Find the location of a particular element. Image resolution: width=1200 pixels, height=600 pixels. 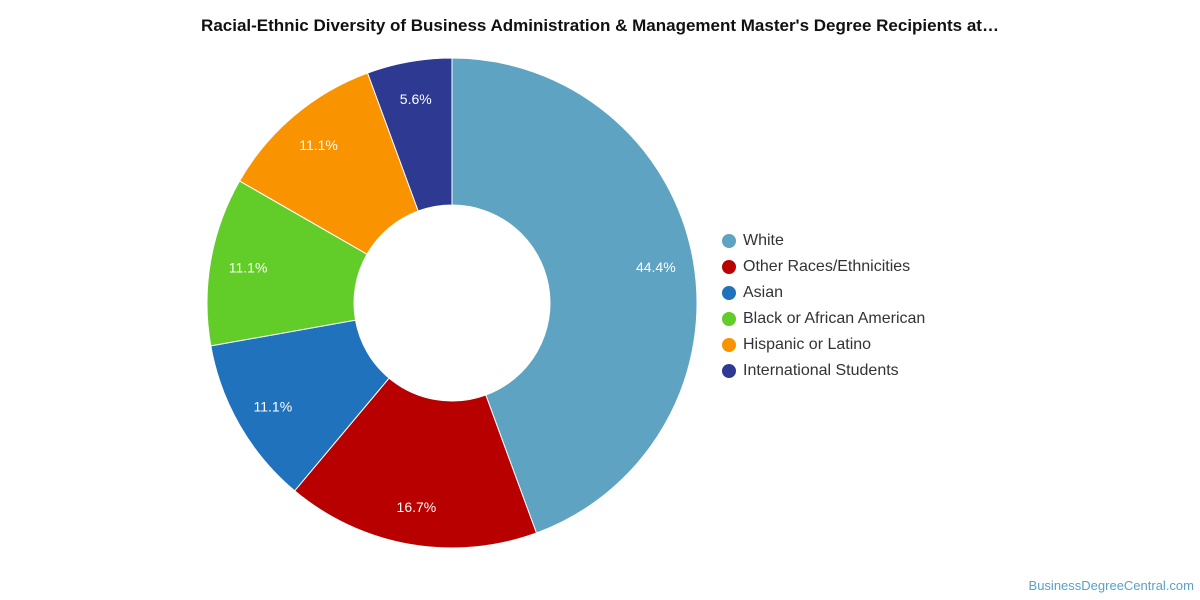

legend-item-other-races-ethnicities: Other Races/Ethnicities is located at coordinates (823, 267).